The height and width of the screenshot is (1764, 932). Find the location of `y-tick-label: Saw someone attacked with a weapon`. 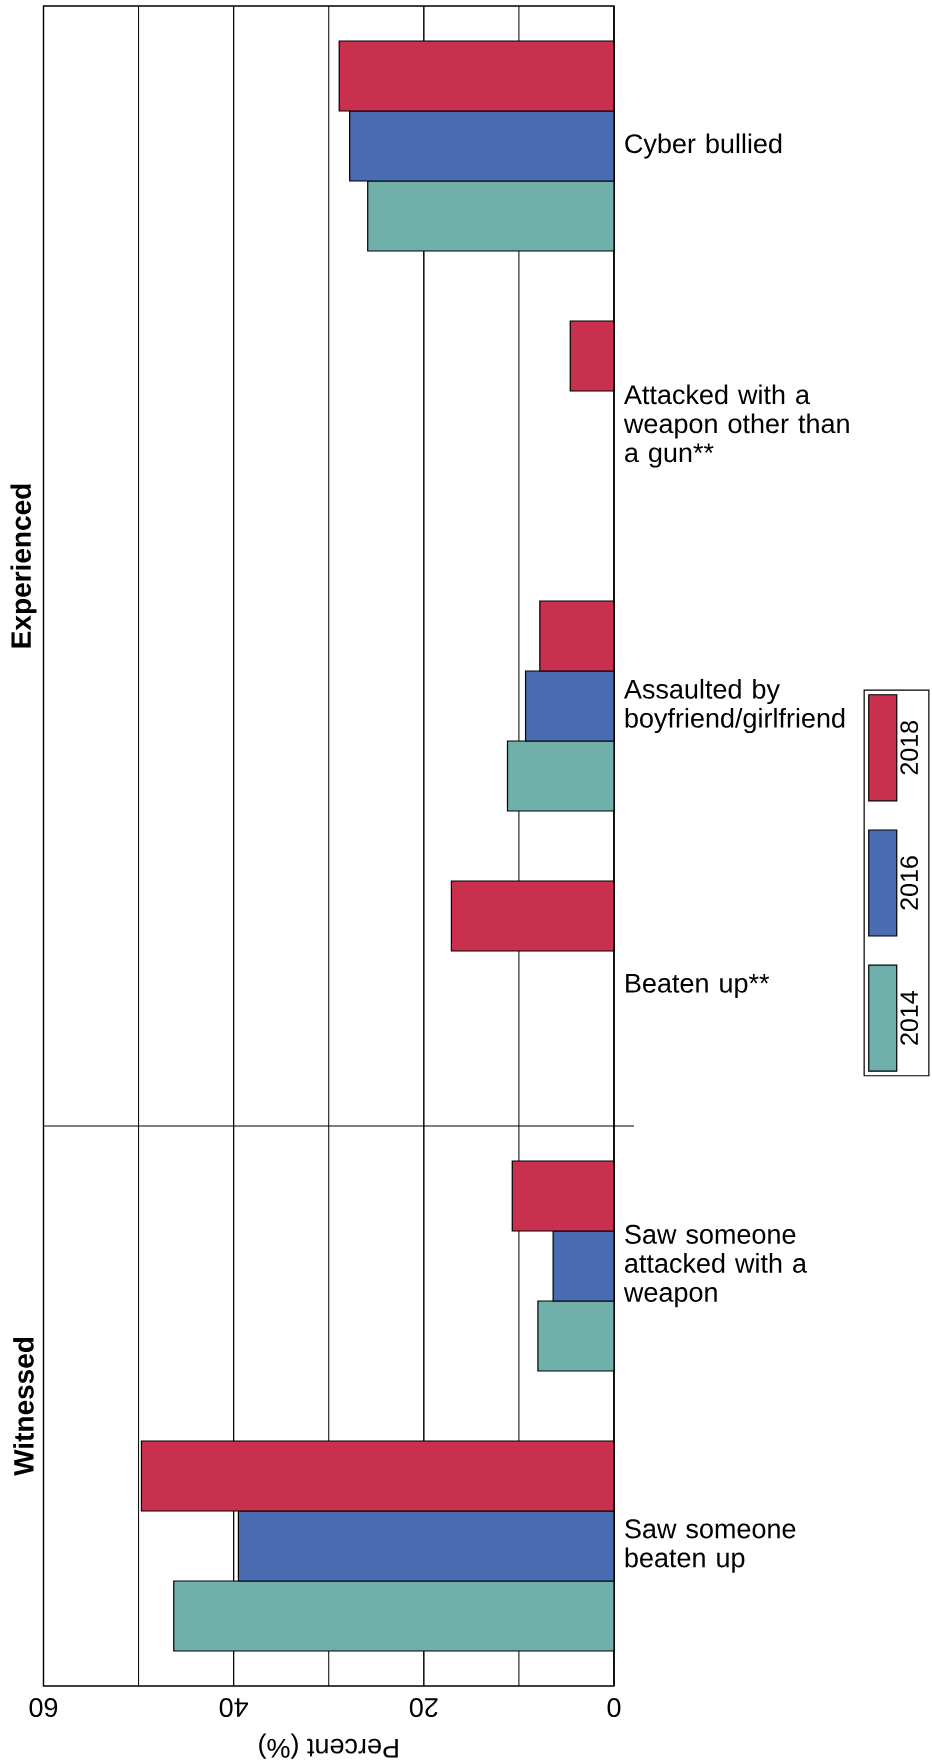

y-tick-label: Saw someone attacked with a weapon is located at coordinates (715, 1266).